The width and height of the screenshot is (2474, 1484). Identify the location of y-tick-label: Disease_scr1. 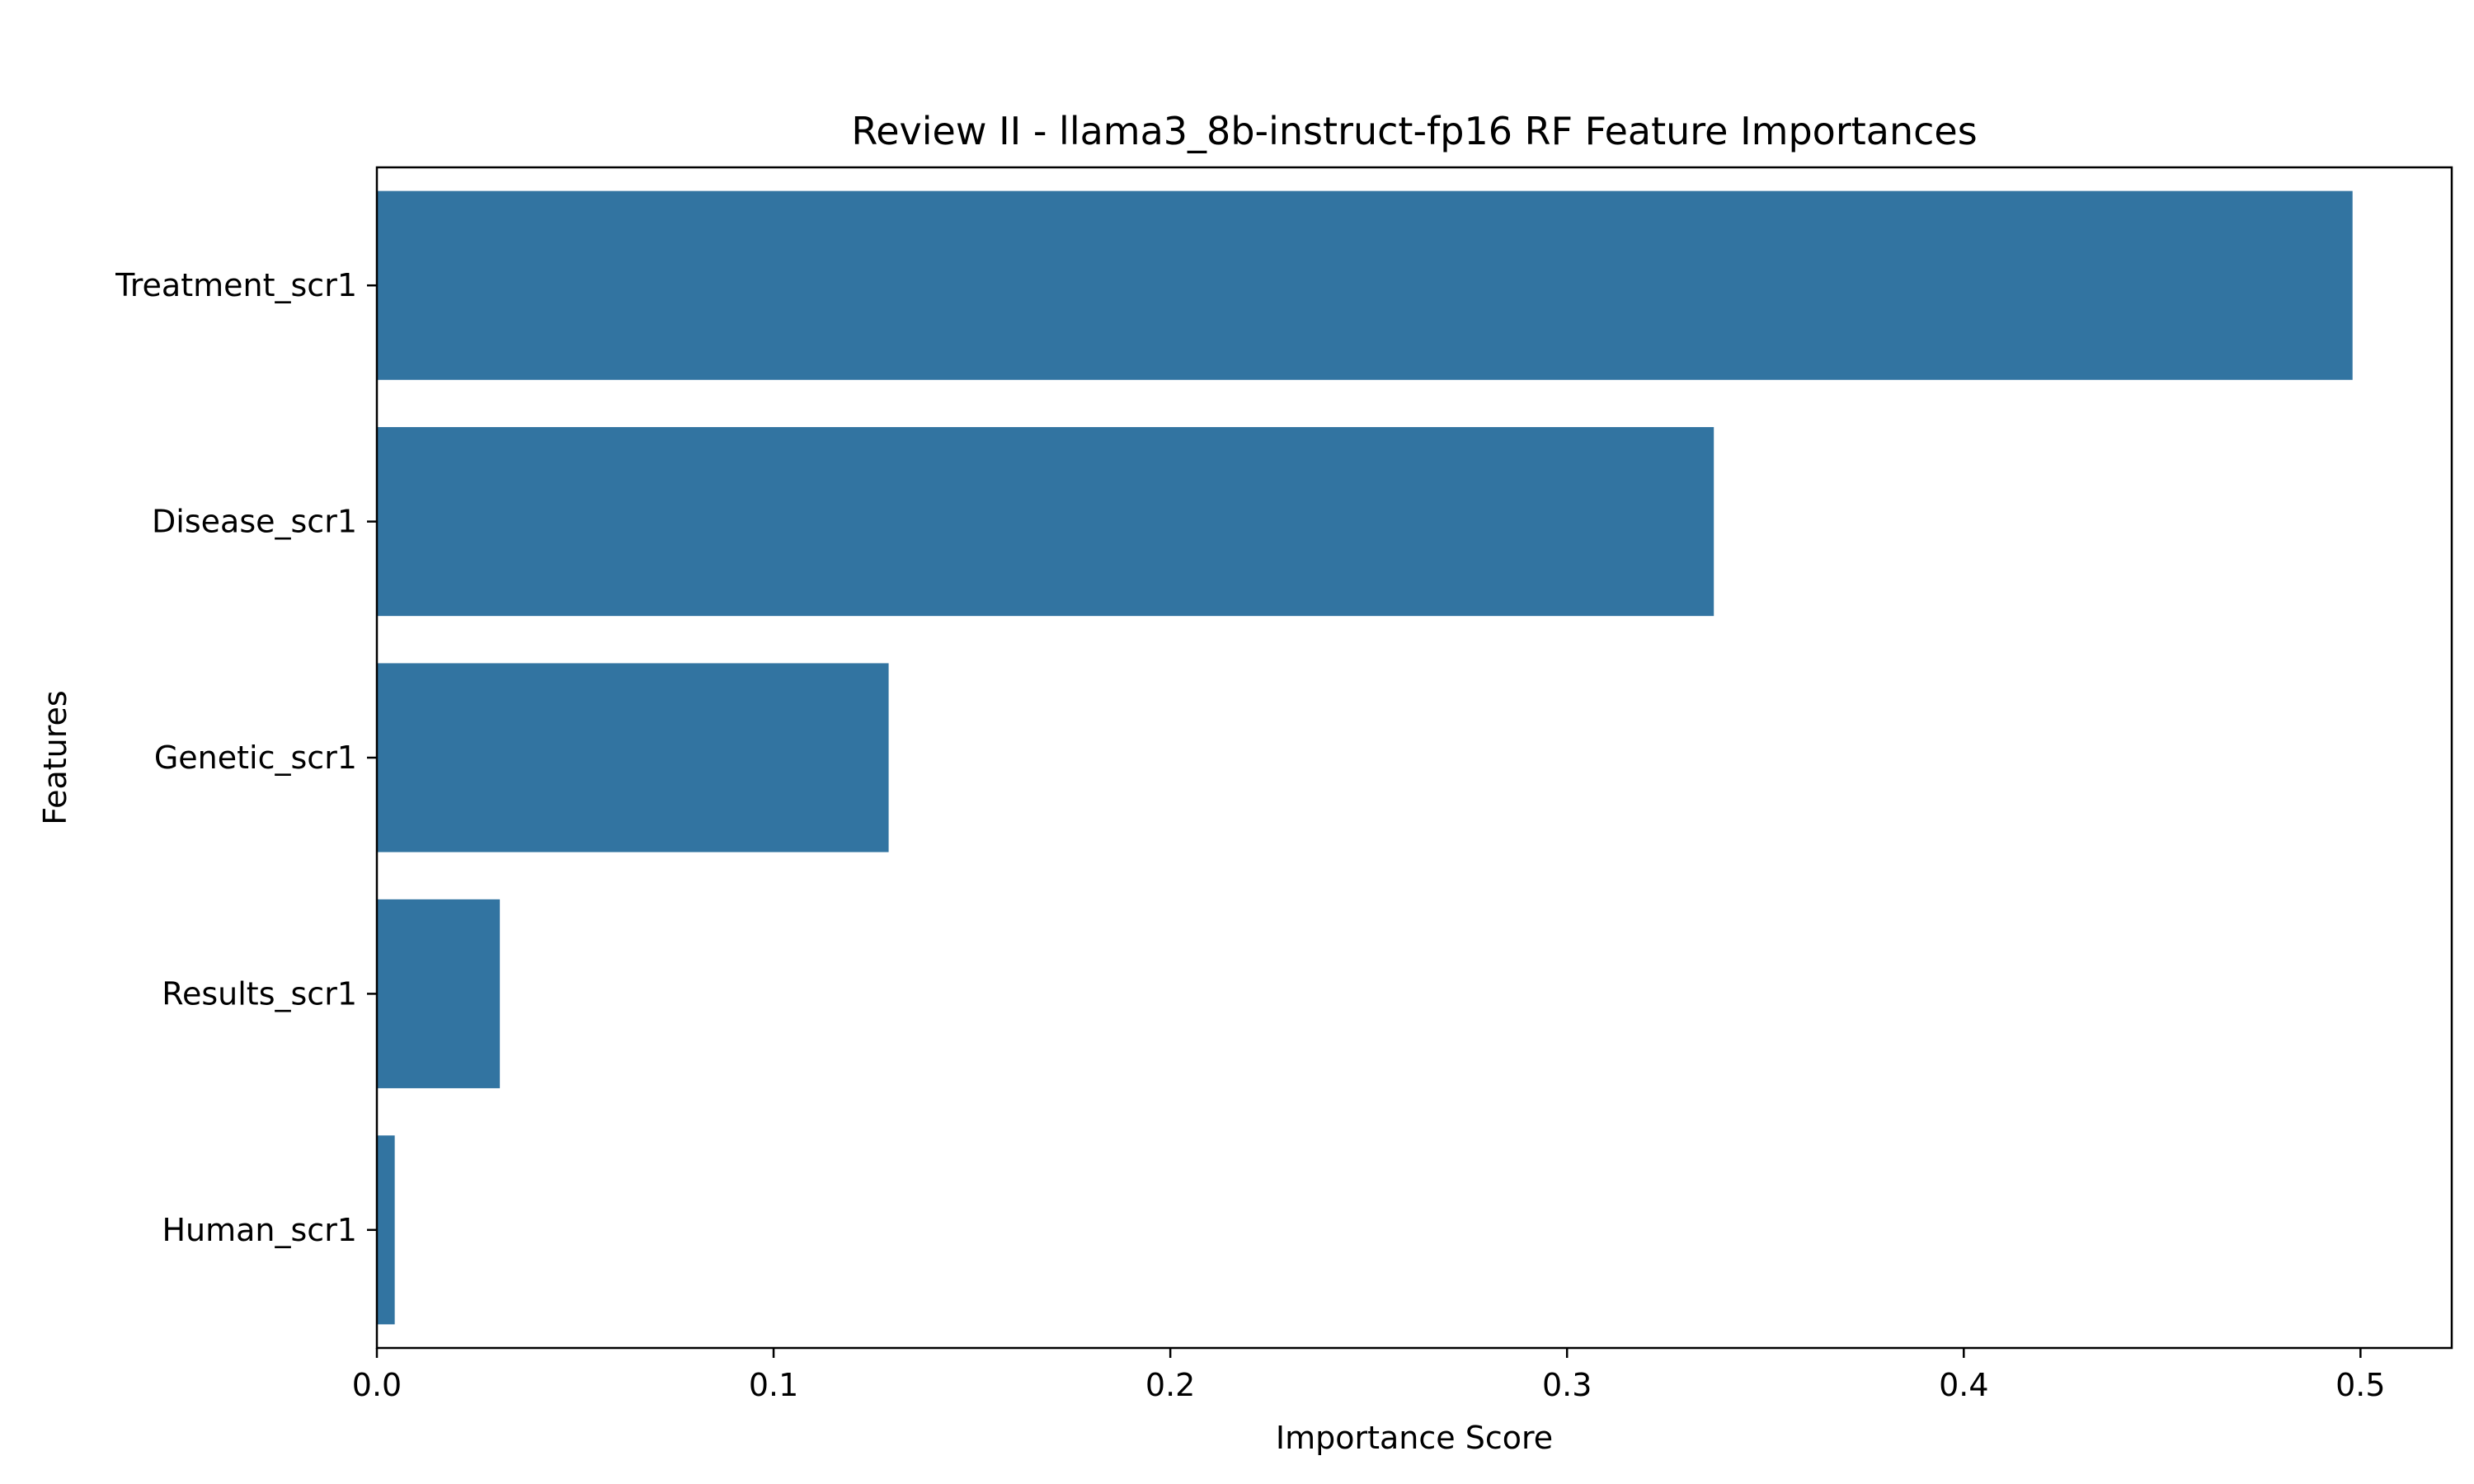
(254, 522).